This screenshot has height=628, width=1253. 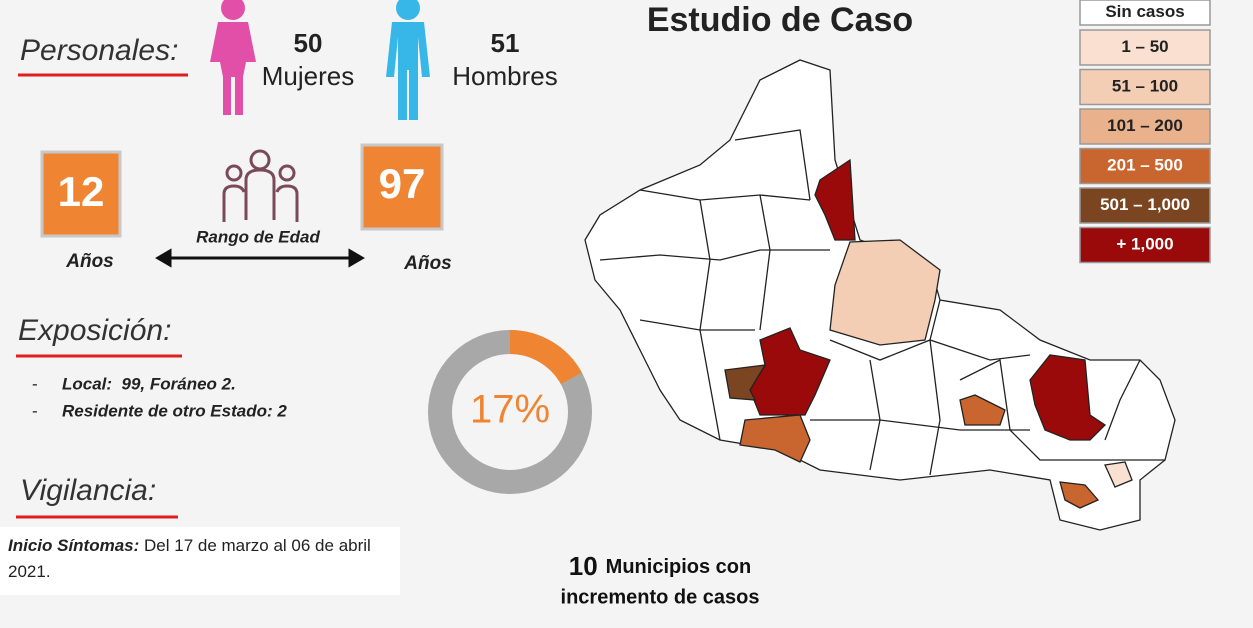 What do you see at coordinates (88, 490) in the screenshot?
I see `section-heading: Vigilancia:` at bounding box center [88, 490].